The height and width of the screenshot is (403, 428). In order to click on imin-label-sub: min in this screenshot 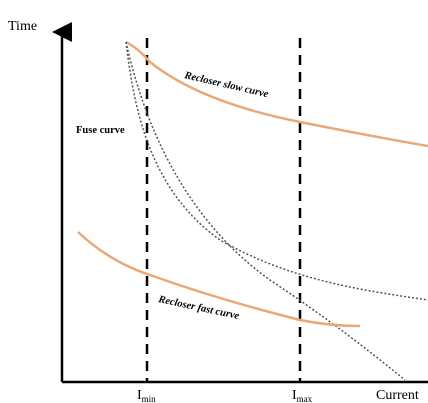, I will do `click(149, 398)`.